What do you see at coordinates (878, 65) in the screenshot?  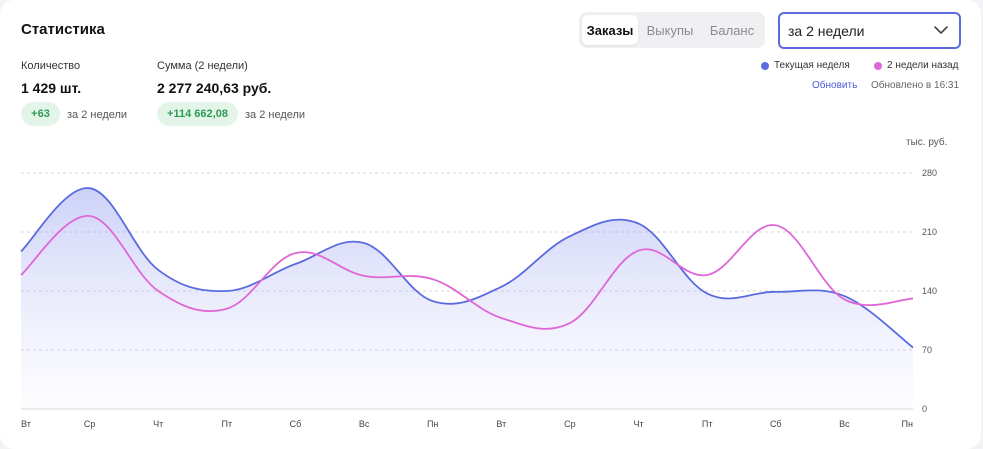 I see `legend-previous-dot` at bounding box center [878, 65].